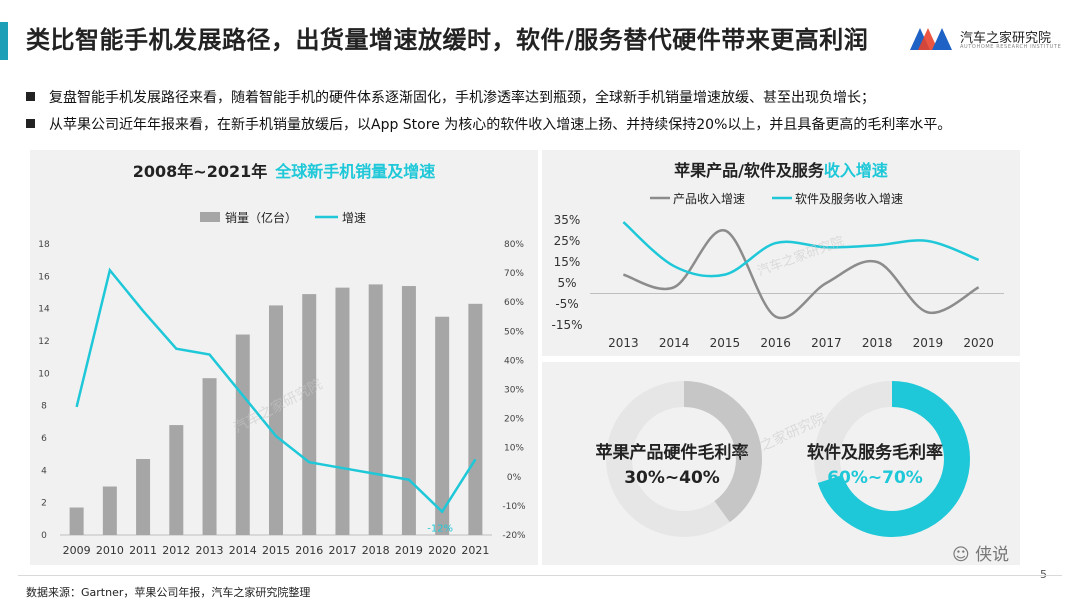 Image resolution: width=1080 pixels, height=608 pixels. What do you see at coordinates (776, 198) in the screenshot?
I see `legend: 产品收入增速 软件及服务收入增速` at bounding box center [776, 198].